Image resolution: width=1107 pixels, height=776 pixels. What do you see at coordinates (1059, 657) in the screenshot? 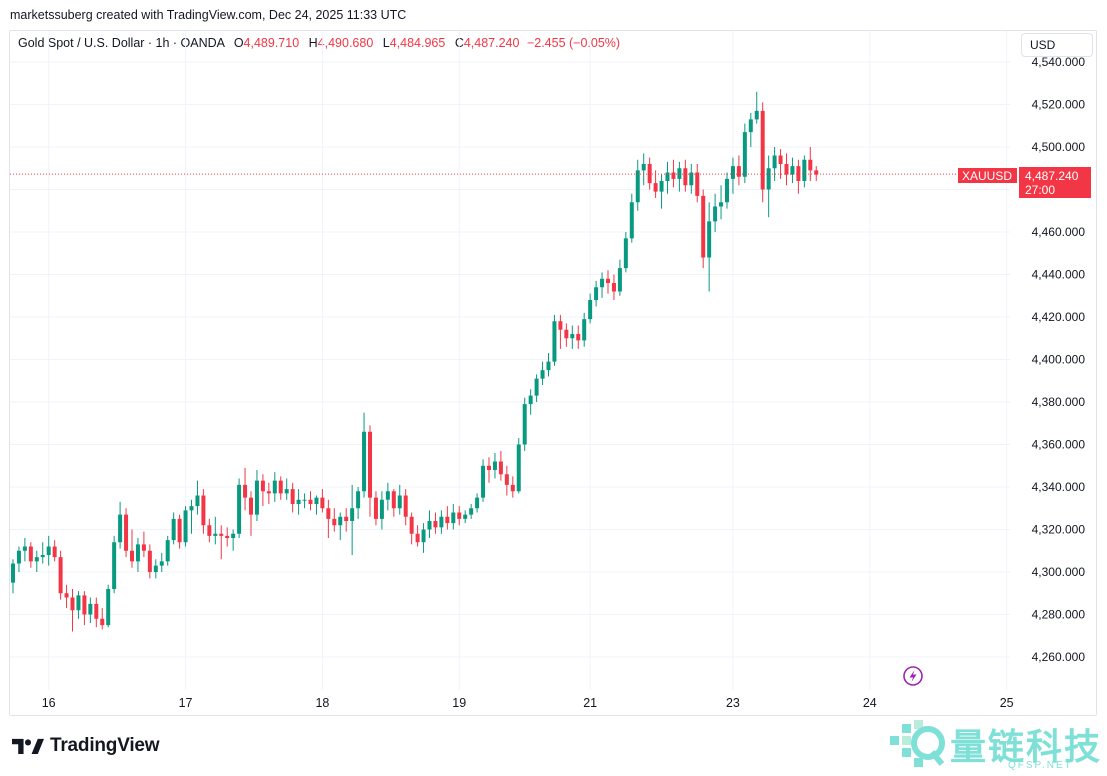
I see `y-tick-label: 4,260.000` at bounding box center [1059, 657].